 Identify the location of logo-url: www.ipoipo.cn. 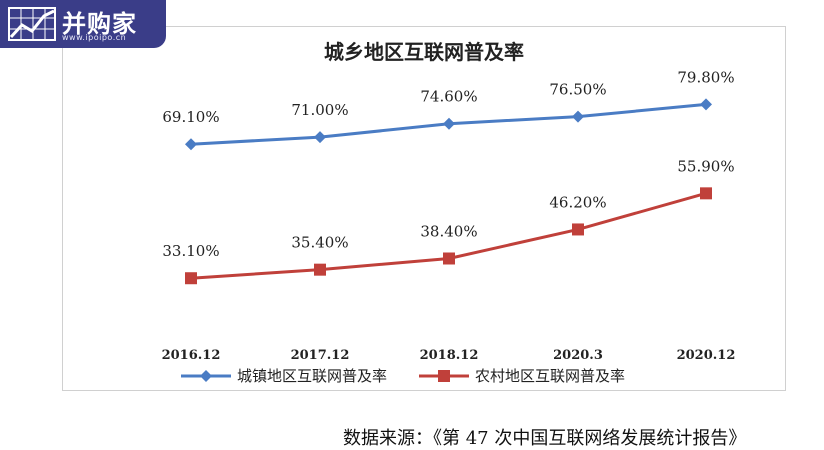
(94, 37).